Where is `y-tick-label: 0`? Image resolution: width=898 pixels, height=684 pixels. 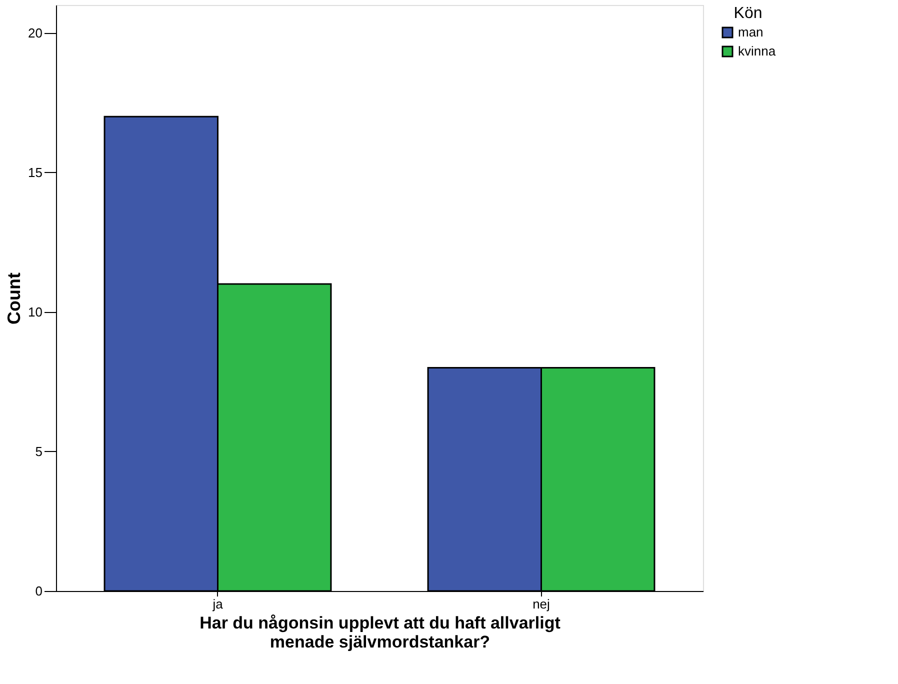
y-tick-label: 0 is located at coordinates (38, 591).